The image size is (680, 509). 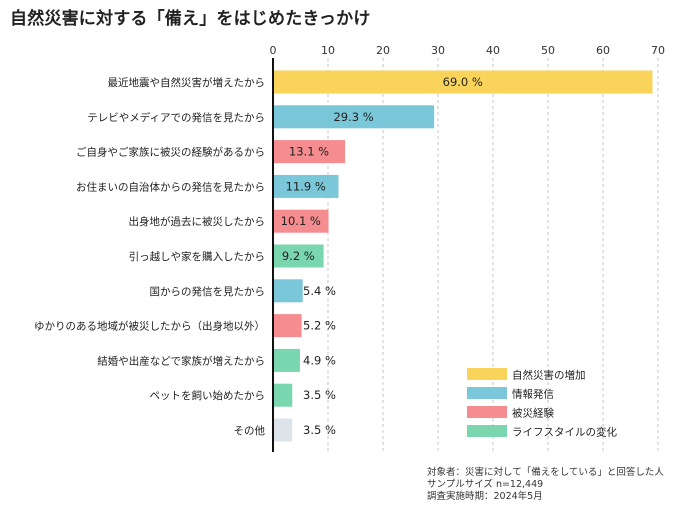 What do you see at coordinates (438, 50) in the screenshot?
I see `x-tick-label: 30` at bounding box center [438, 50].